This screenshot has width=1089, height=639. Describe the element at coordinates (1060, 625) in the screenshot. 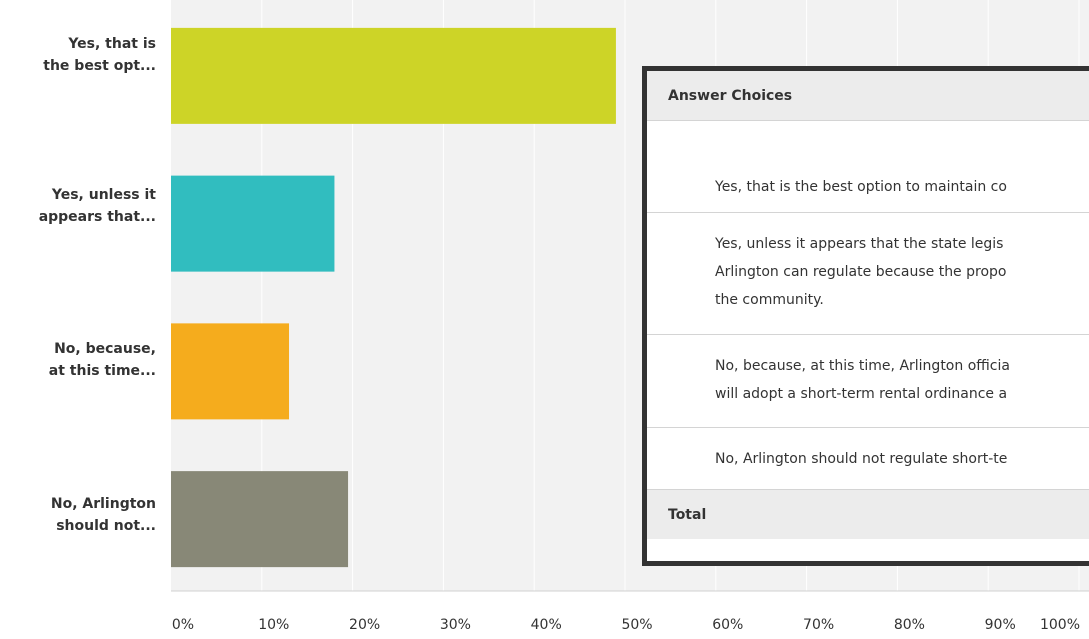

I see `x-tick-label: 100%` at that location.